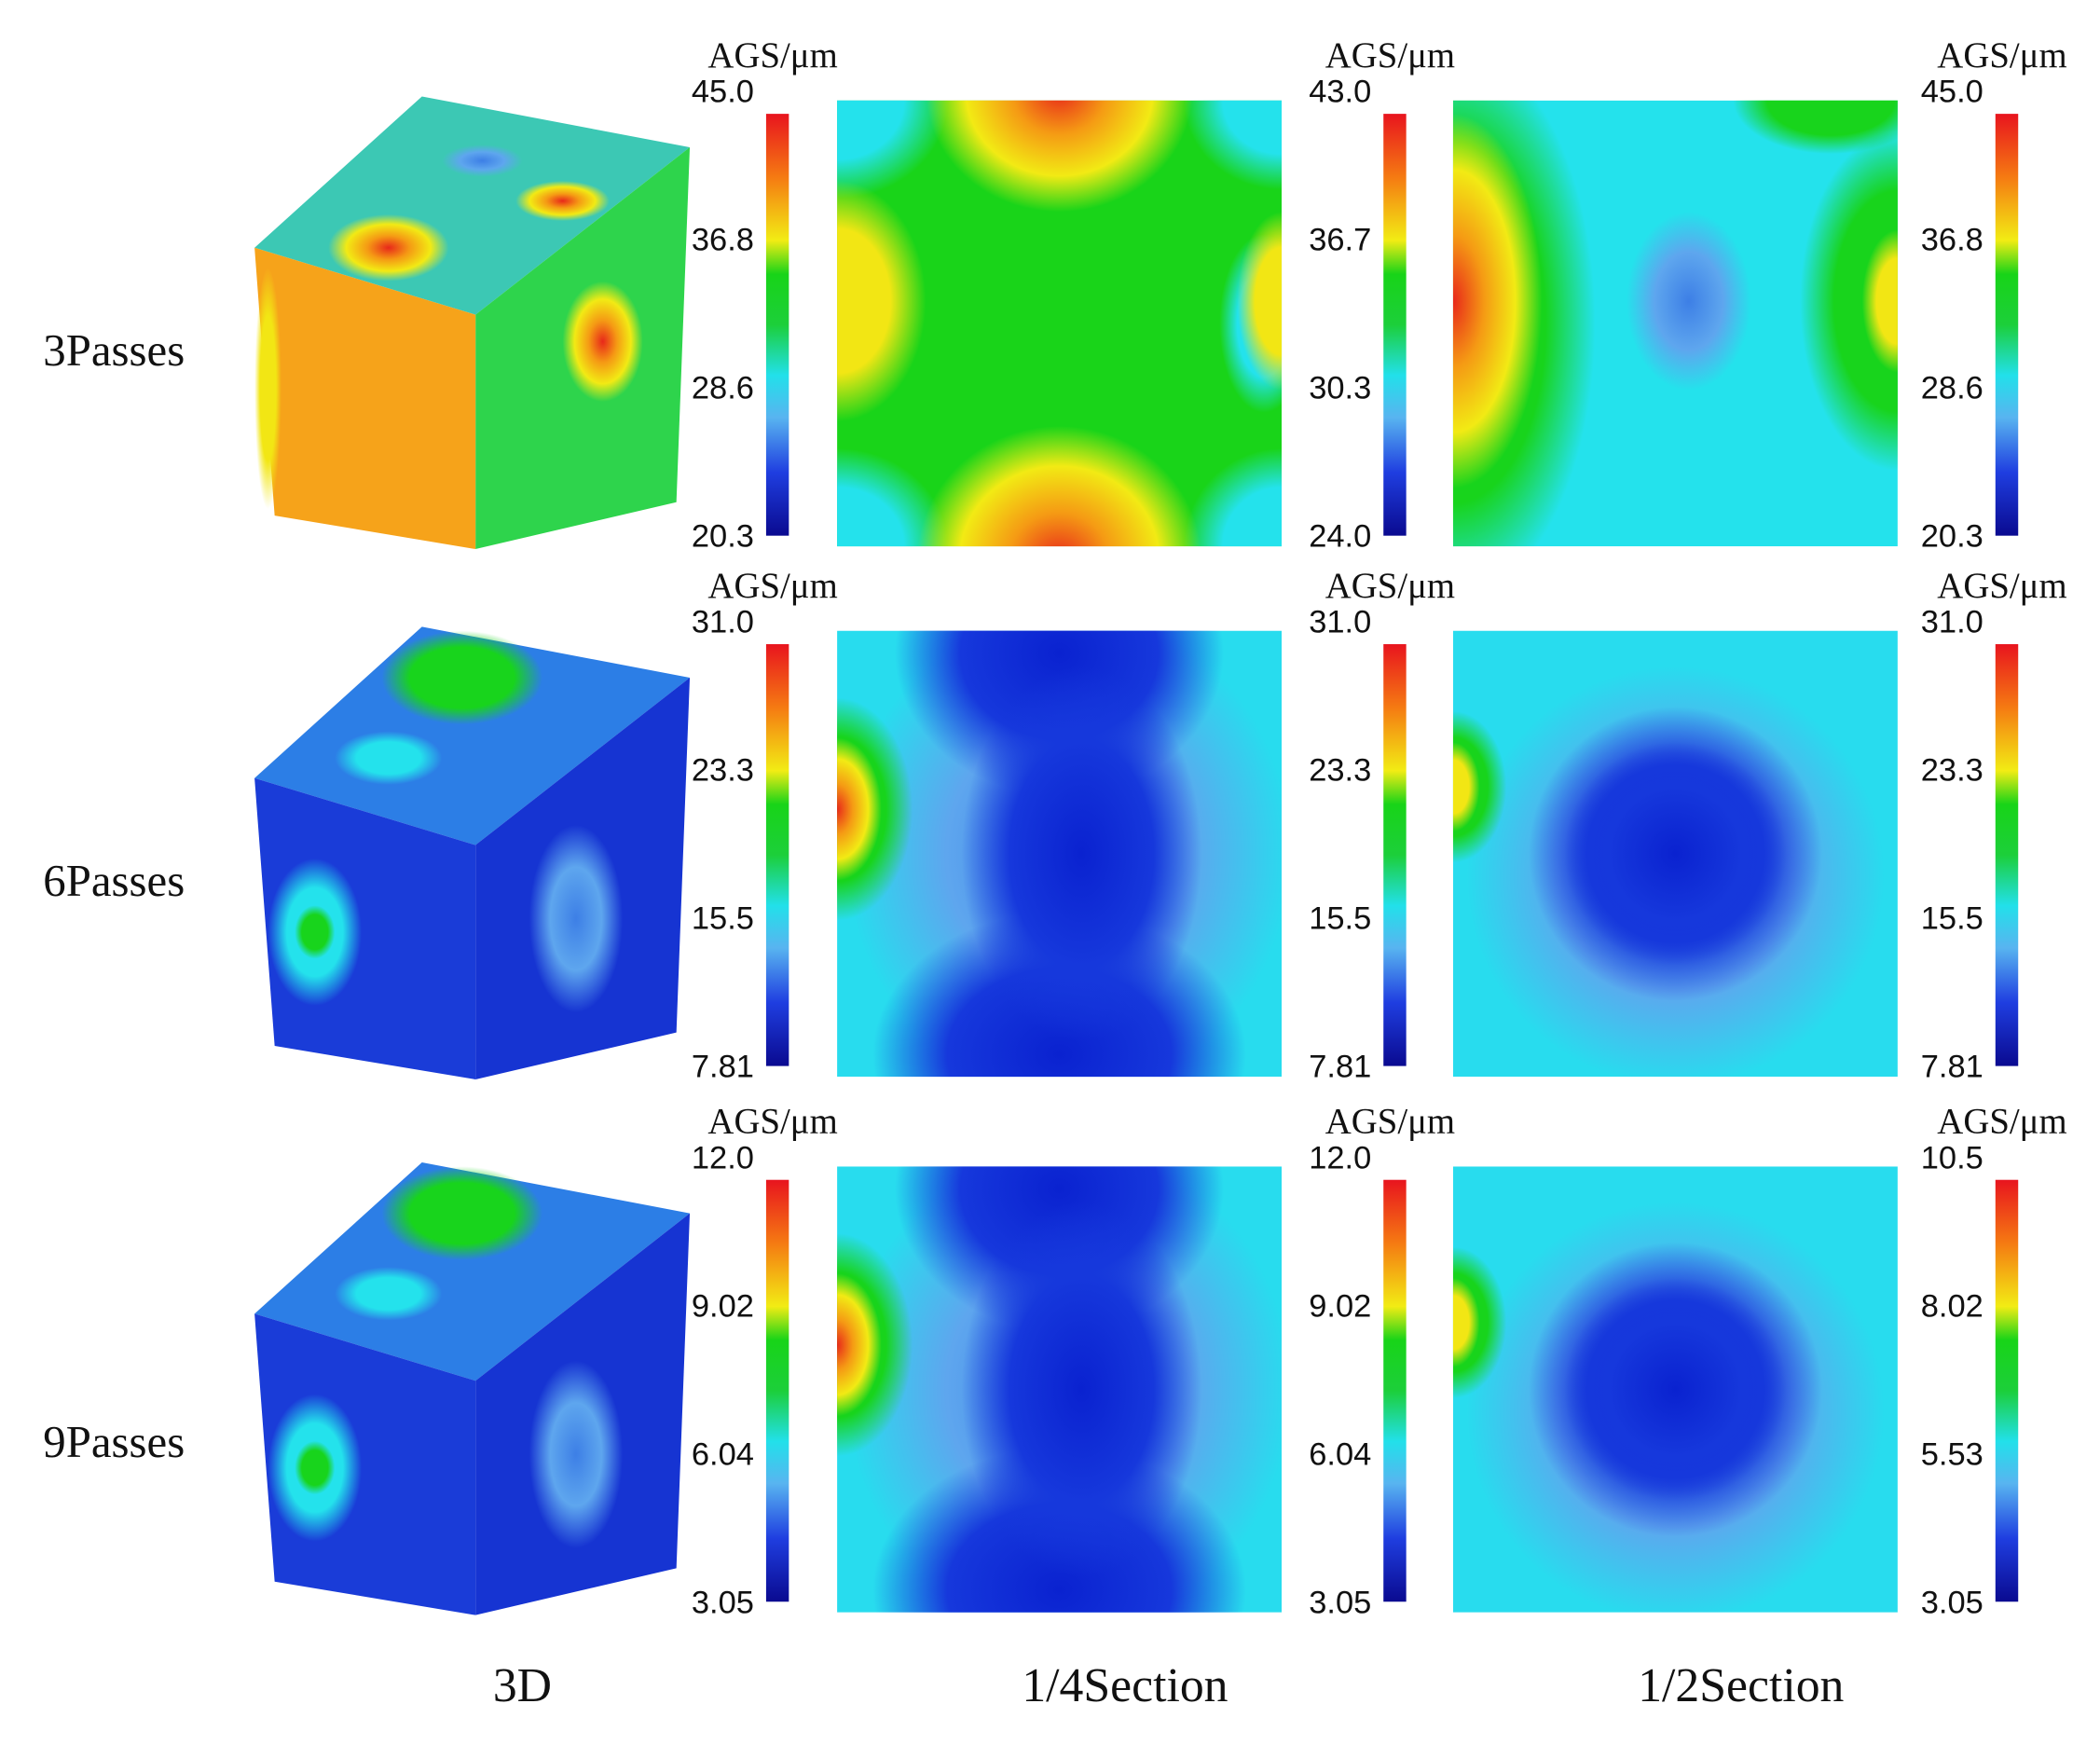  I want to click on colorbar-tick: 36.7, so click(1340, 240).